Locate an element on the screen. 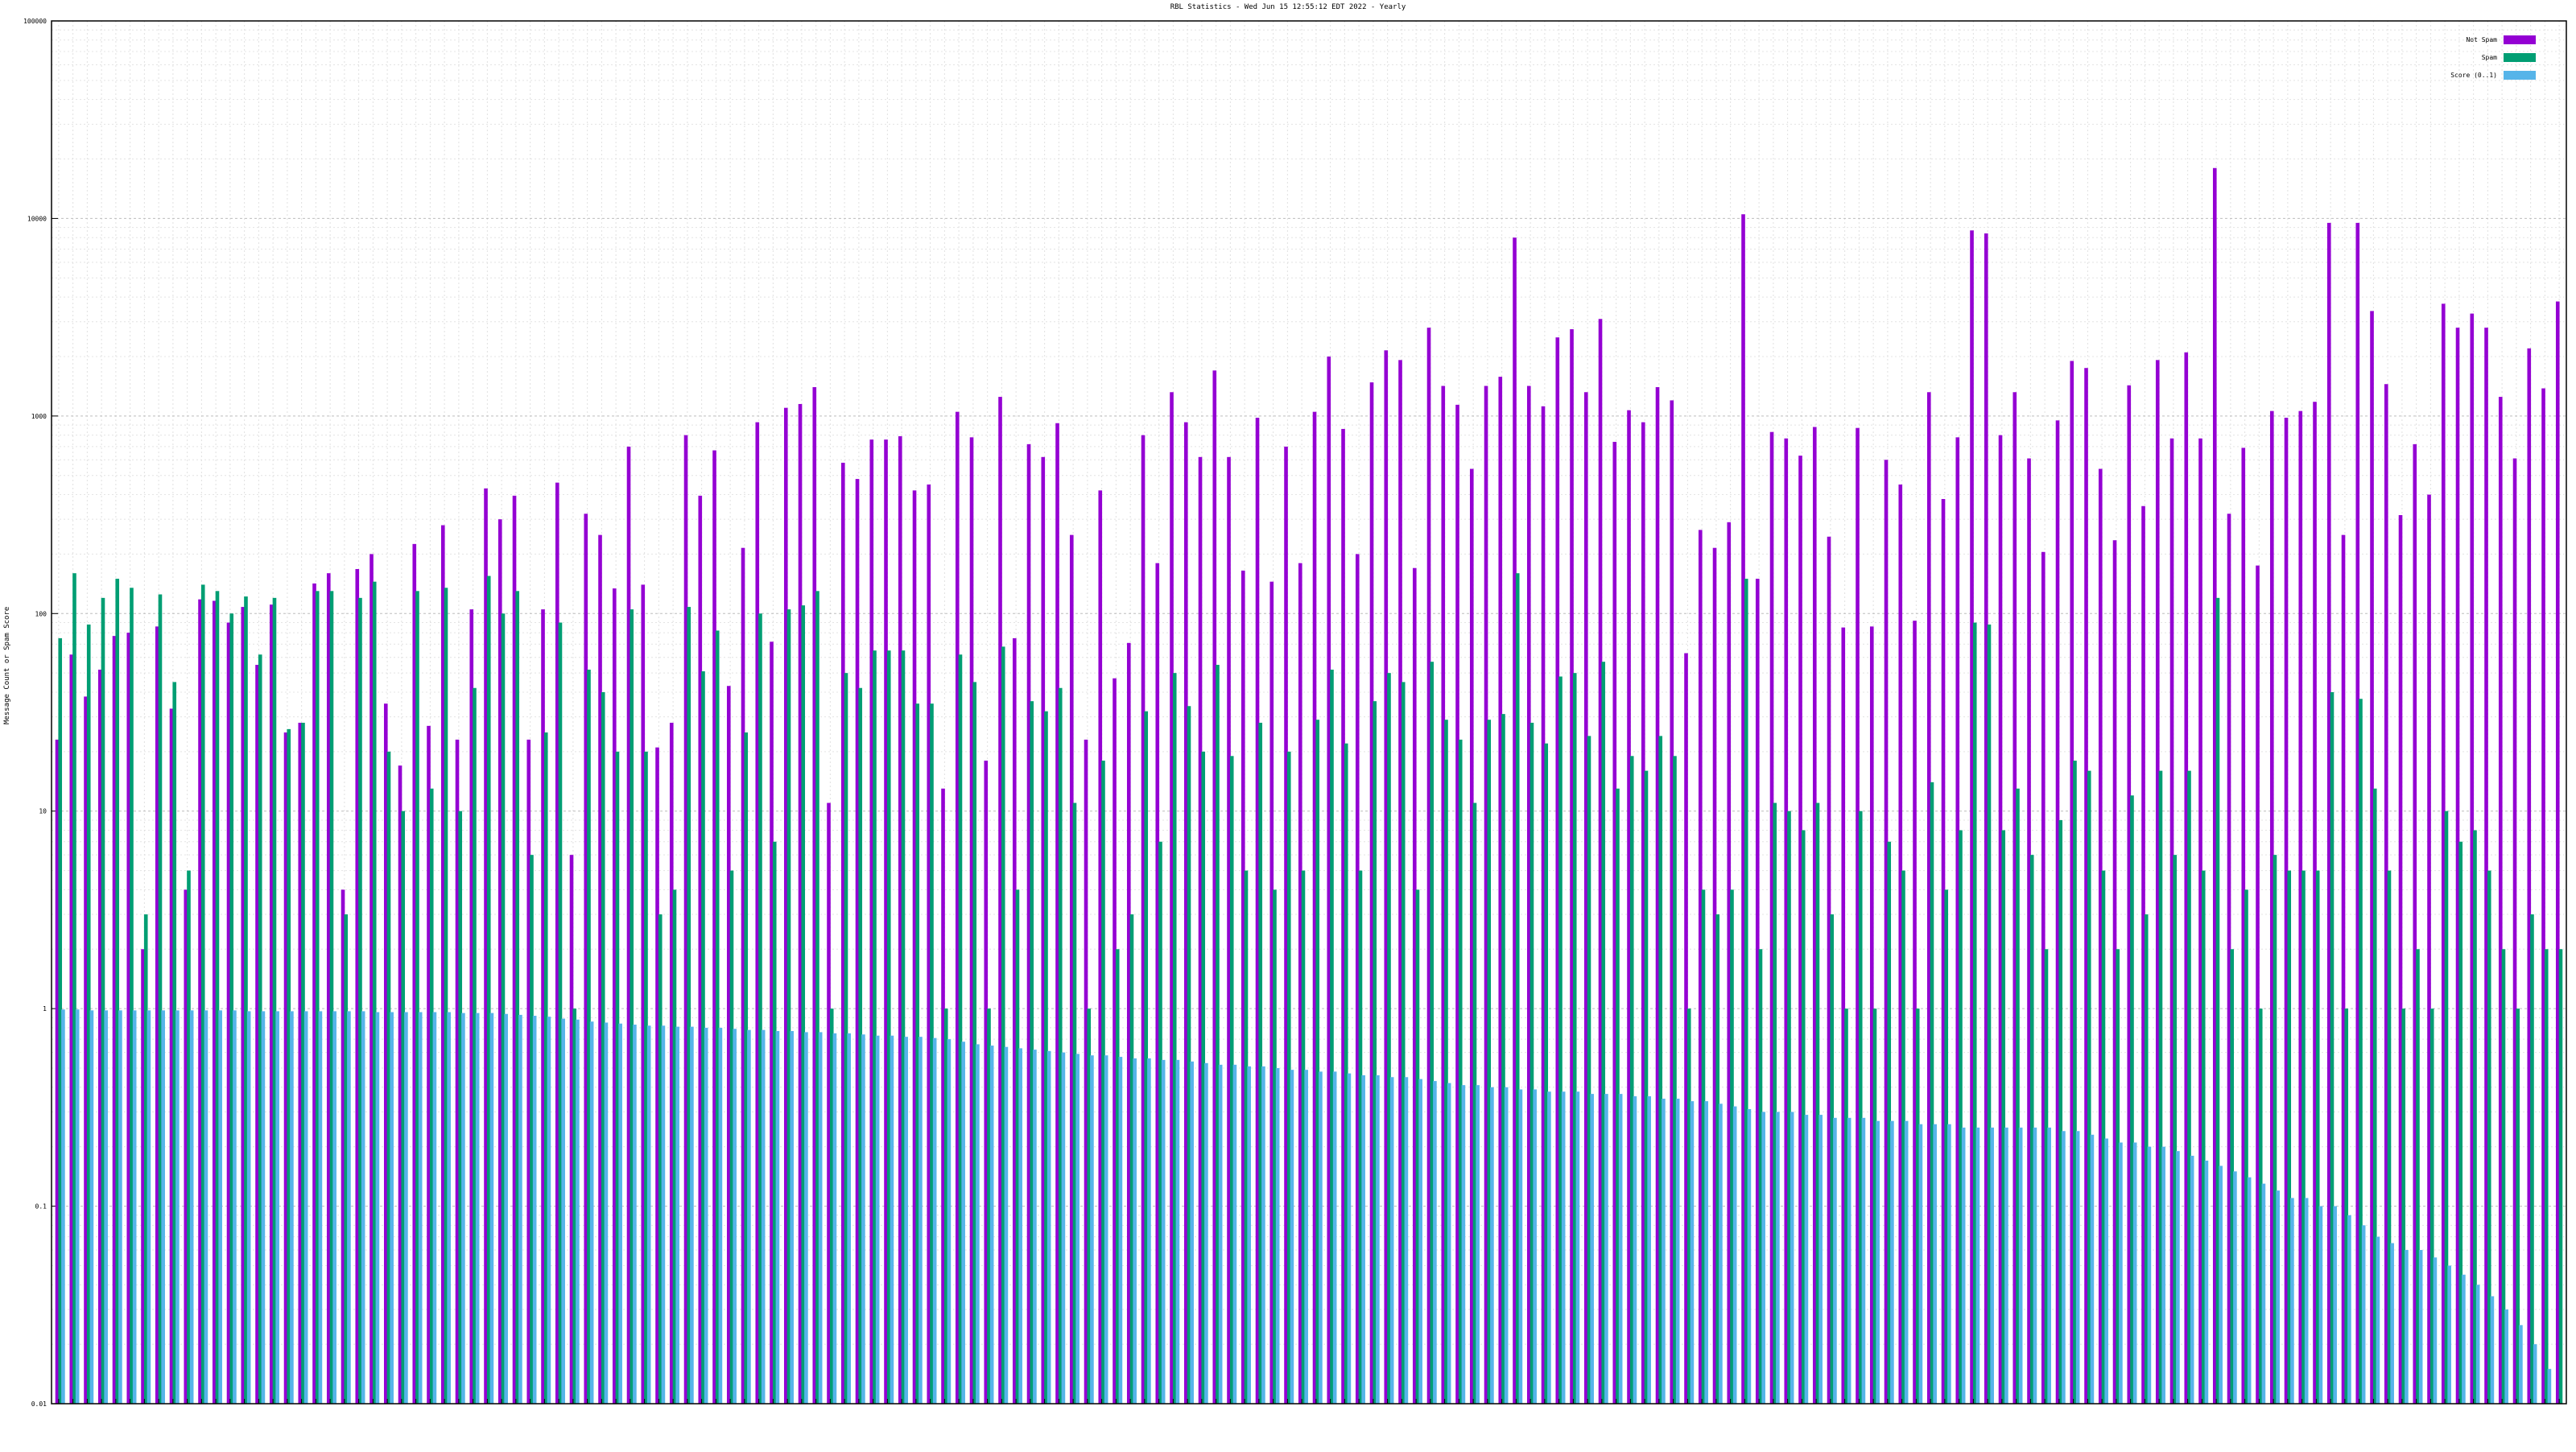  legend-swatch is located at coordinates (2520, 75).